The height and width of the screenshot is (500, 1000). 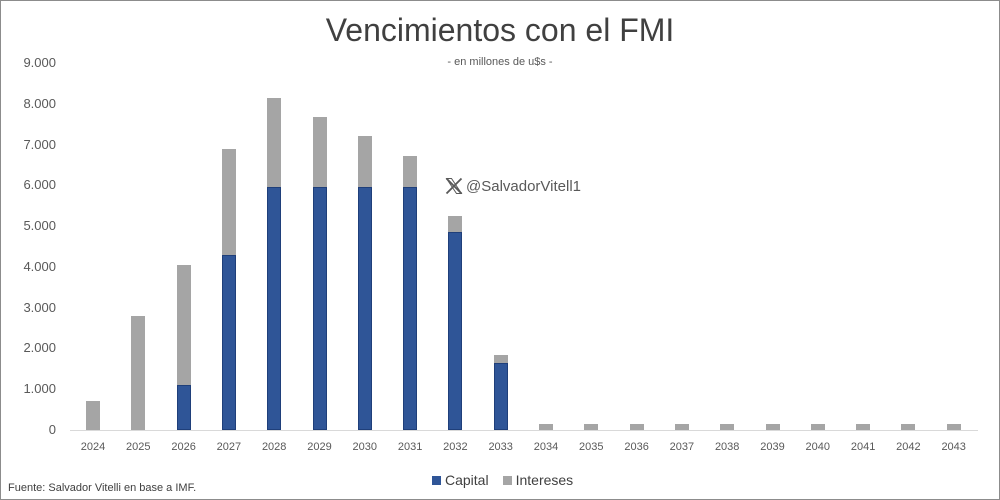 I want to click on y-tick-label: 5.000, so click(x=39, y=226).